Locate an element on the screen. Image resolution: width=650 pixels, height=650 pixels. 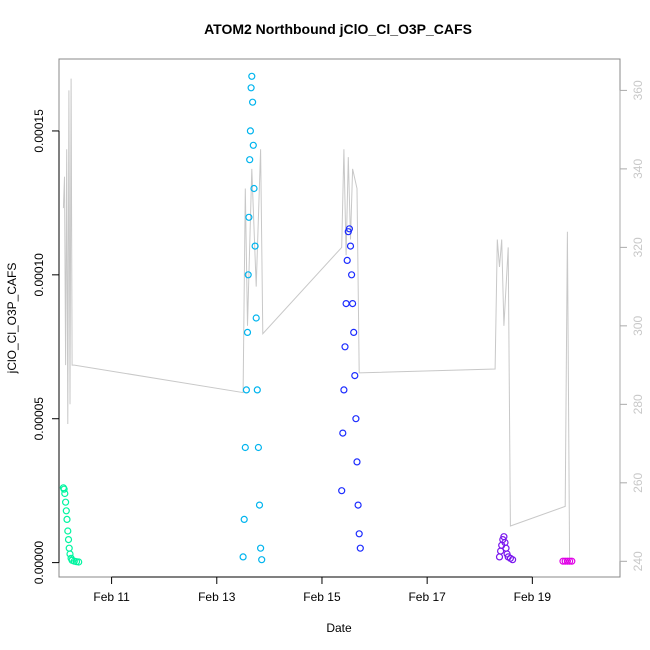
x-axis: Feb 11 Feb 13 Feb 15 Feb 17 Feb 19 is located at coordinates (322, 590).